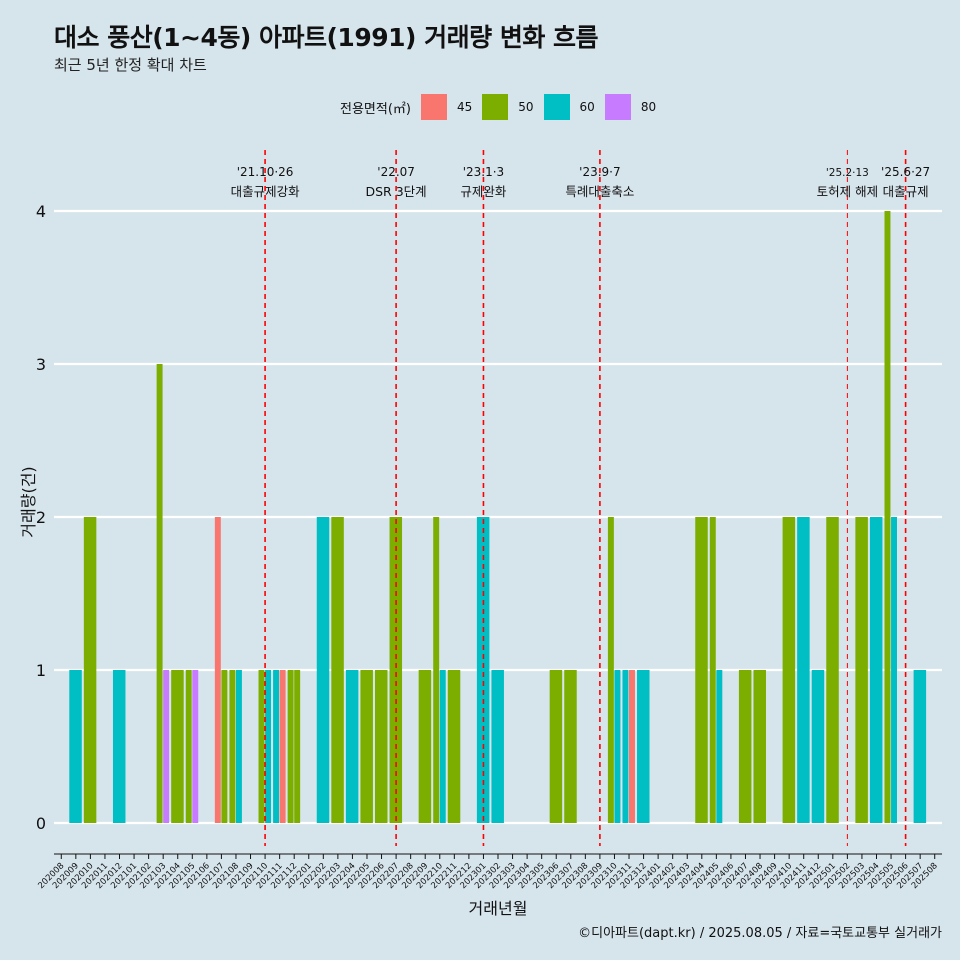 The image size is (960, 960). I want to click on event-date-2: '23.1·3, so click(483, 172).